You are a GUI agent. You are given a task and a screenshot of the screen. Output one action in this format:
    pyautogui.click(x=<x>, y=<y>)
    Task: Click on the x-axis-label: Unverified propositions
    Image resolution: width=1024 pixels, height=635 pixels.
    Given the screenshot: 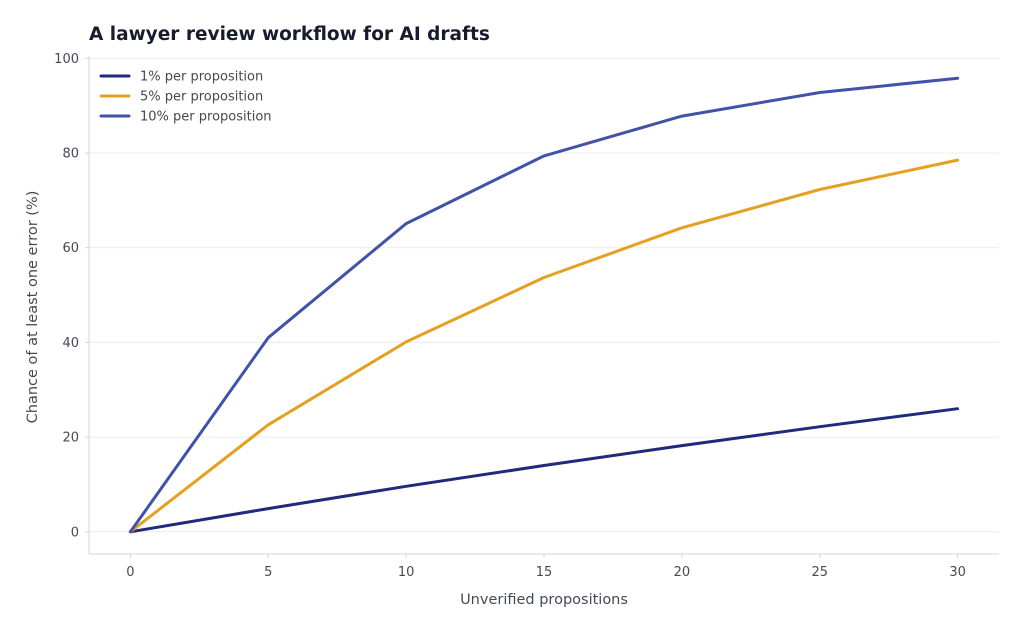 What is the action you would take?
    pyautogui.click(x=544, y=600)
    